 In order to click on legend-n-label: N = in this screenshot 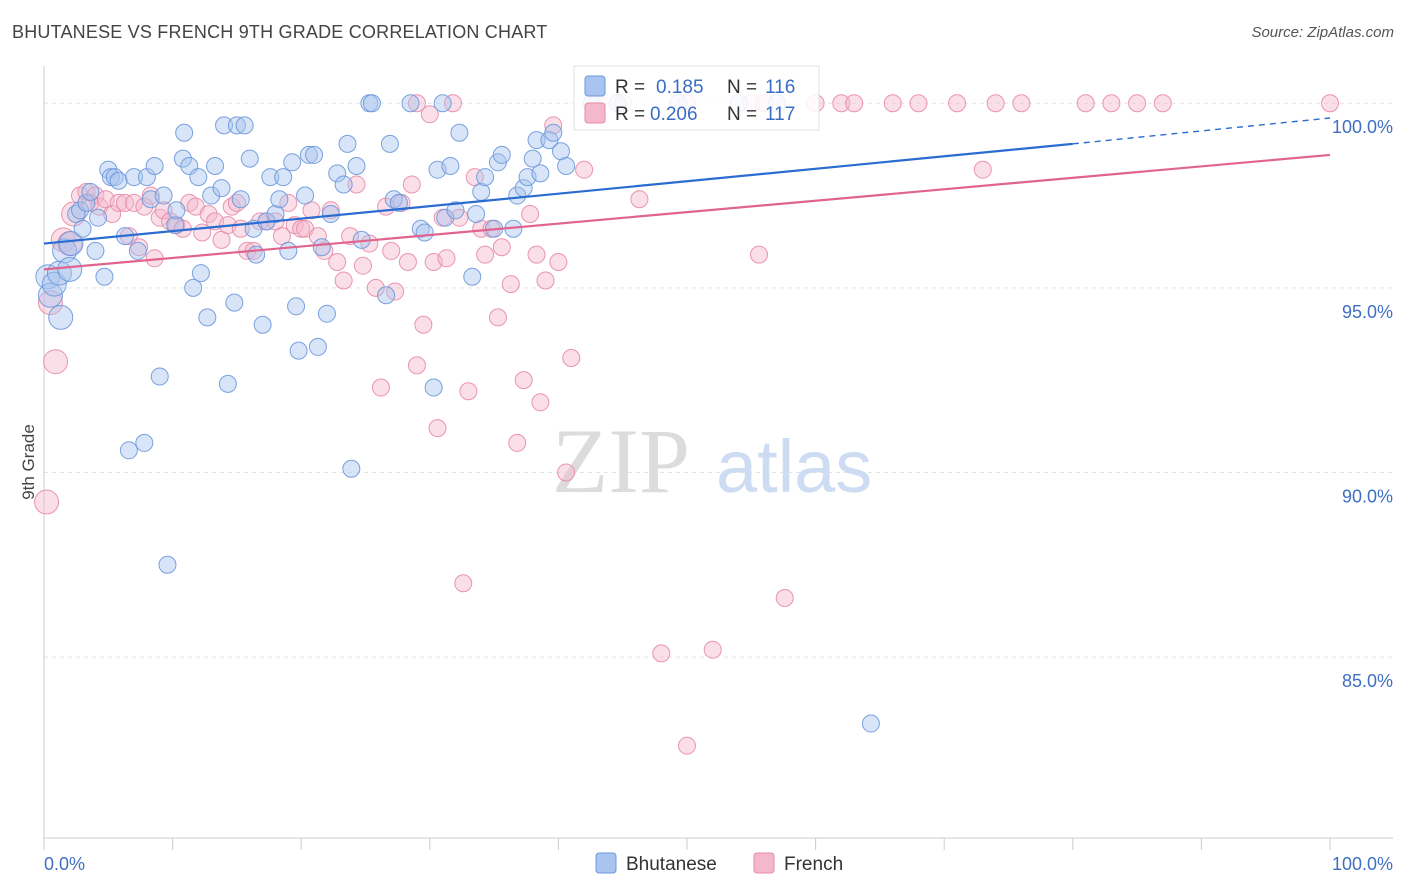, I will do `click(742, 87)`.